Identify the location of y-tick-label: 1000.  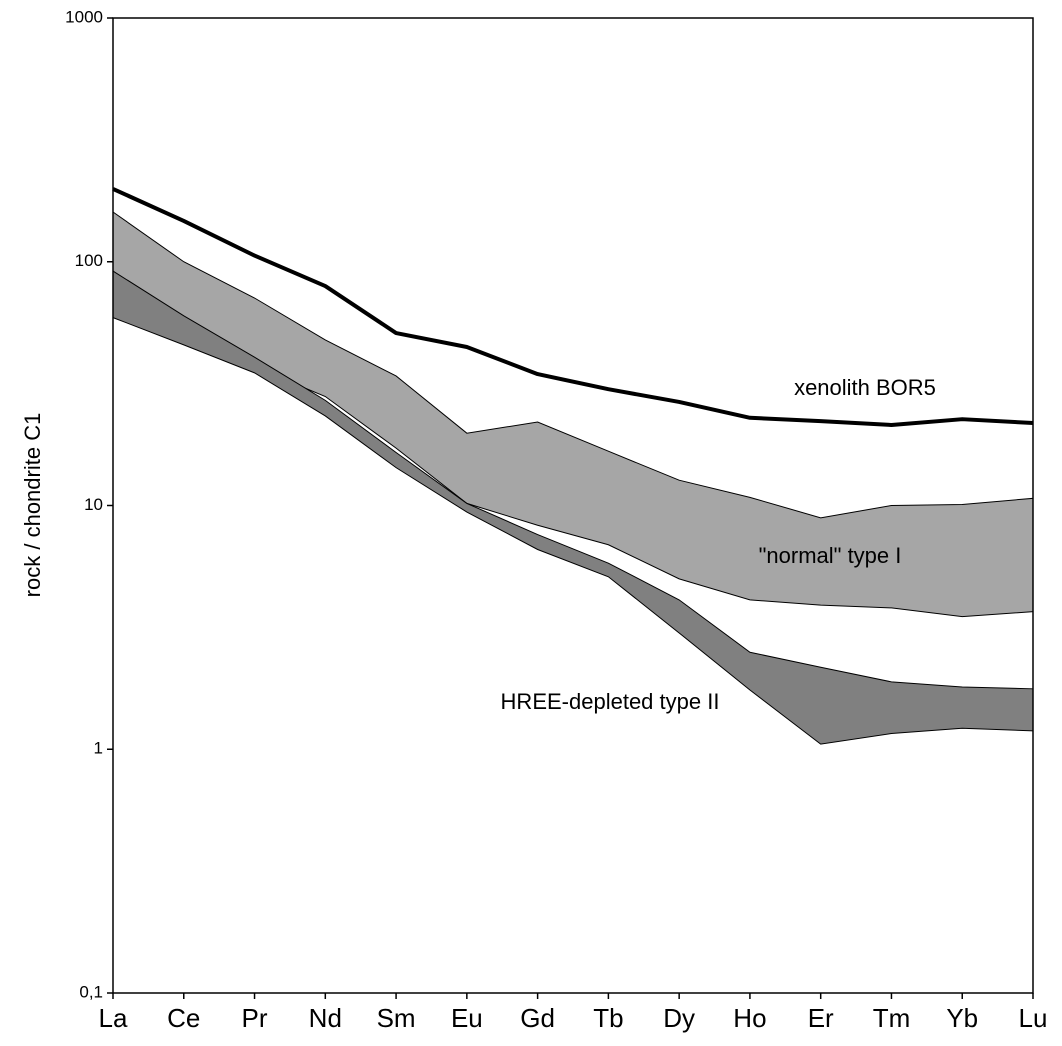
(84, 16).